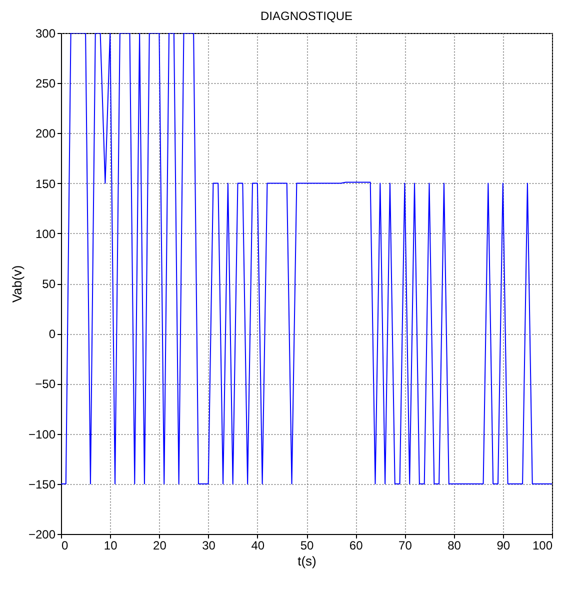 This screenshot has height=597, width=572. I want to click on y-tick-label: −200, so click(42, 535).